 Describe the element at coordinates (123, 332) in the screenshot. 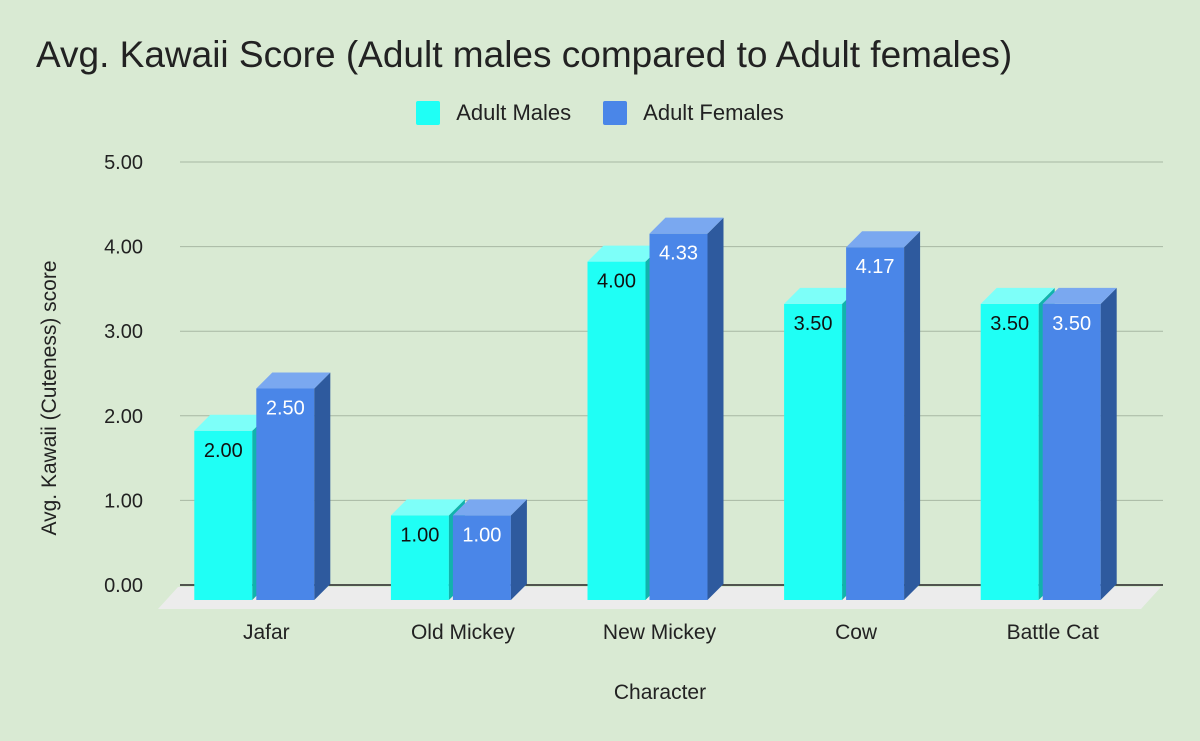

I see `y-tick-label: 3.00` at that location.